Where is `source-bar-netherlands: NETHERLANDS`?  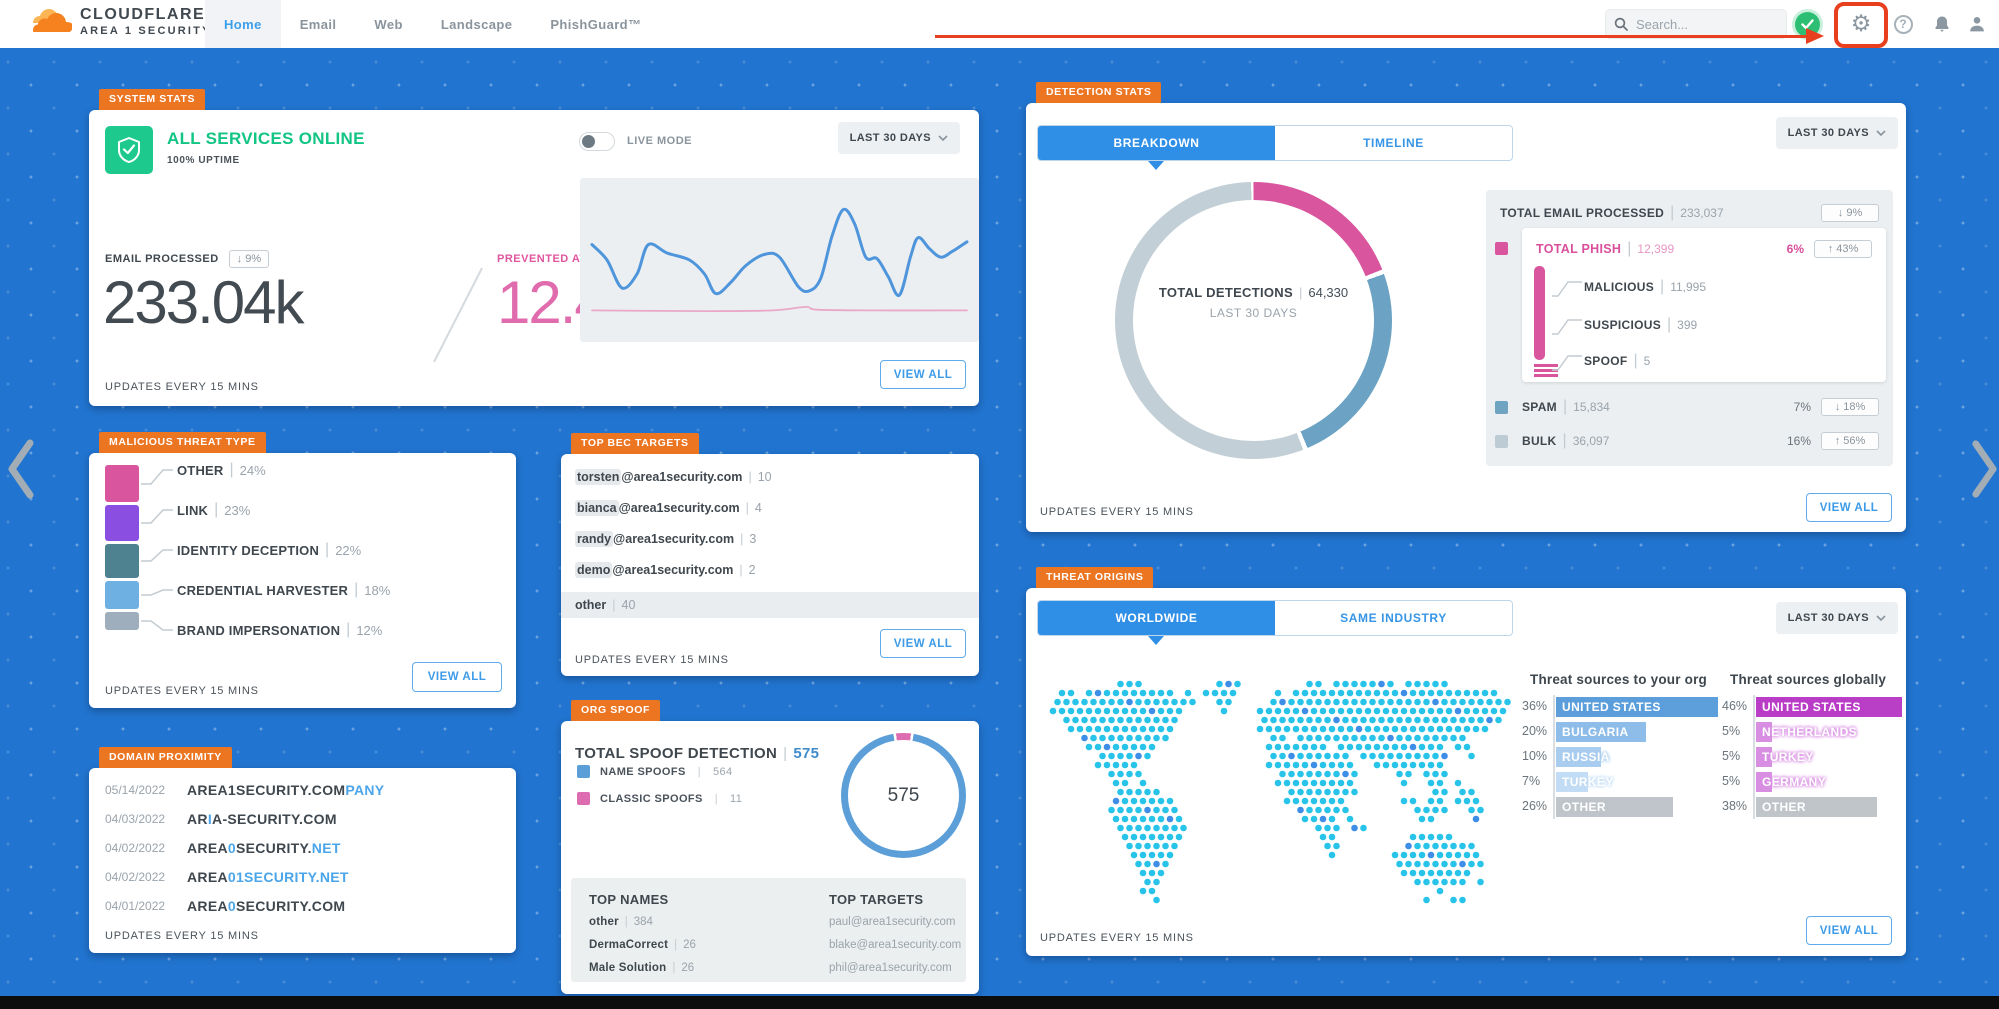
source-bar-netherlands: NETHERLANDS is located at coordinates (1806, 732).